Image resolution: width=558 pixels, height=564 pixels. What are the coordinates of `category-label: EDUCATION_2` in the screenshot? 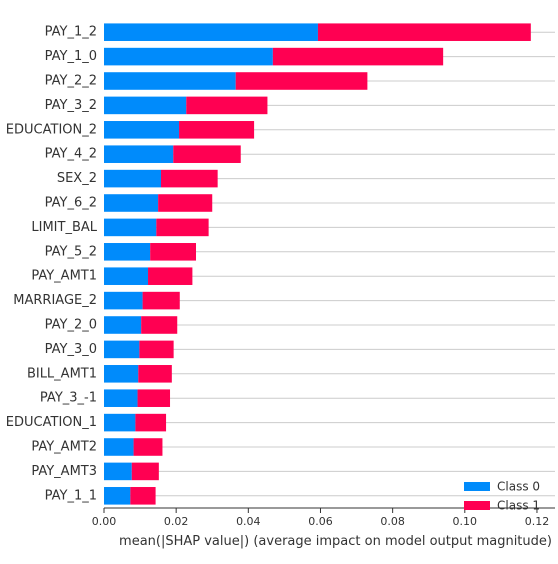 It's located at (51, 129).